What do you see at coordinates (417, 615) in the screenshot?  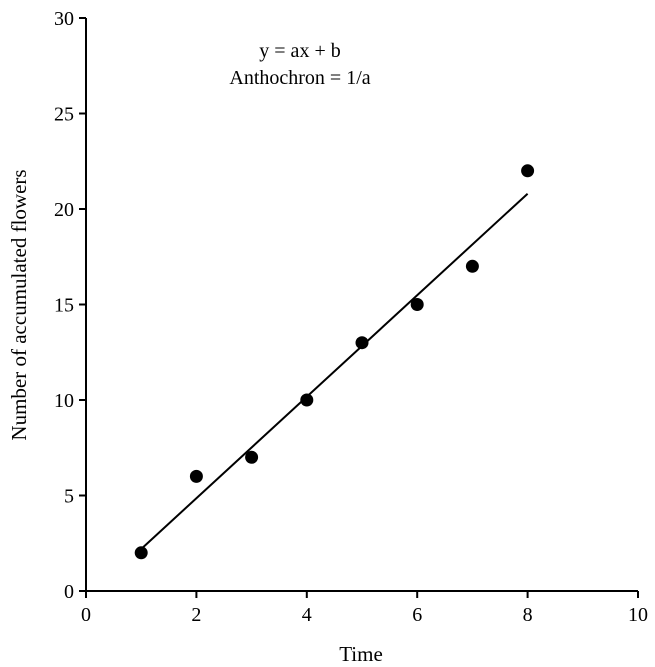 I see `x-tick-label: 6` at bounding box center [417, 615].